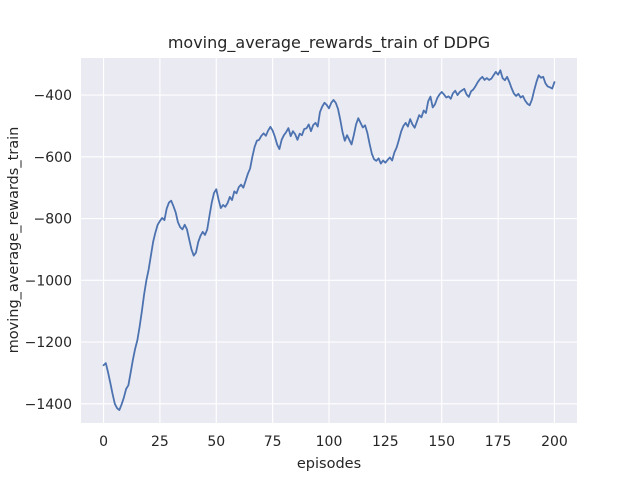  I want to click on x-axis-title: episodes, so click(329, 464).